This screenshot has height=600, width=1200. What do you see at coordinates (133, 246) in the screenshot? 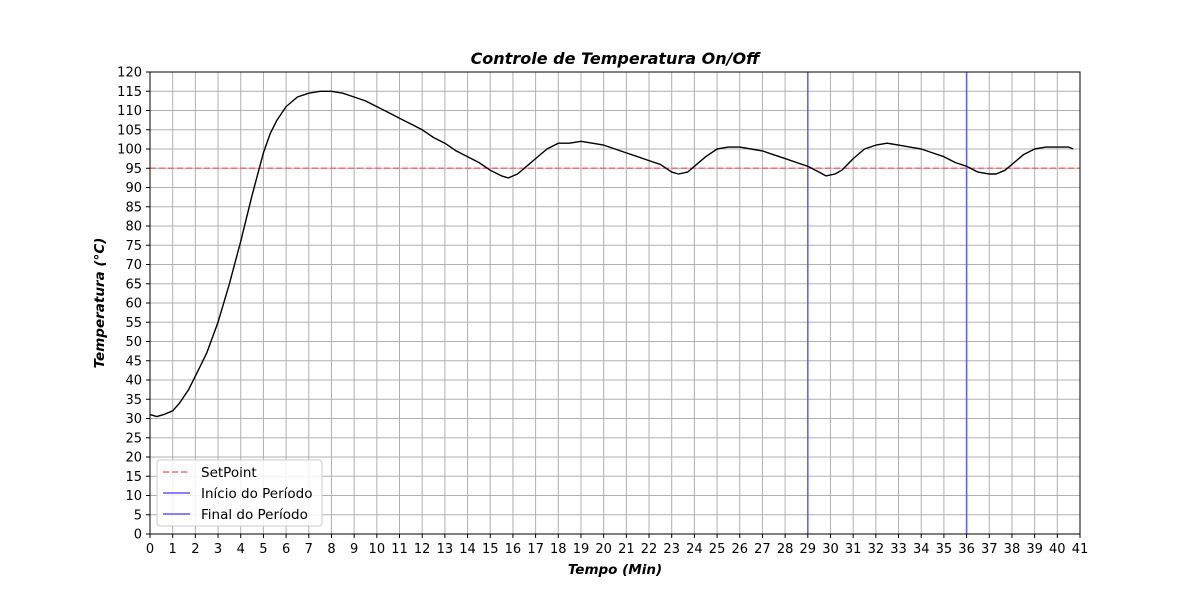
I see `y-tick-label: 75` at bounding box center [133, 246].